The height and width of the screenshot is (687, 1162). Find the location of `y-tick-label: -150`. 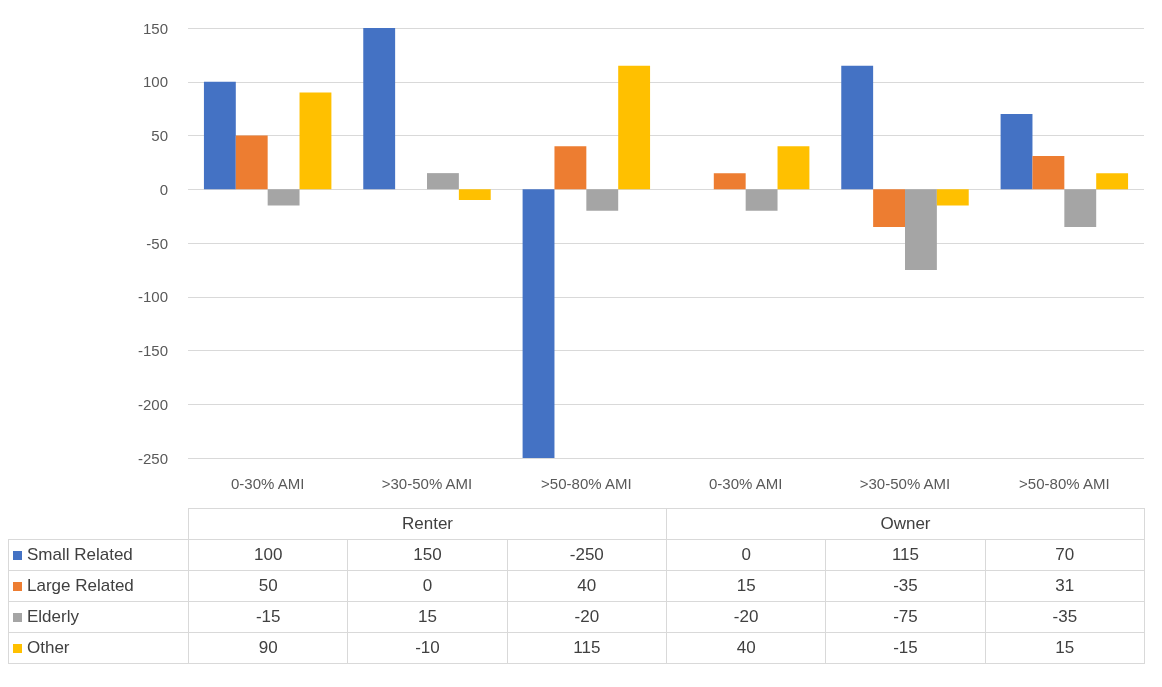

y-tick-label: -150 is located at coordinates (152, 350).